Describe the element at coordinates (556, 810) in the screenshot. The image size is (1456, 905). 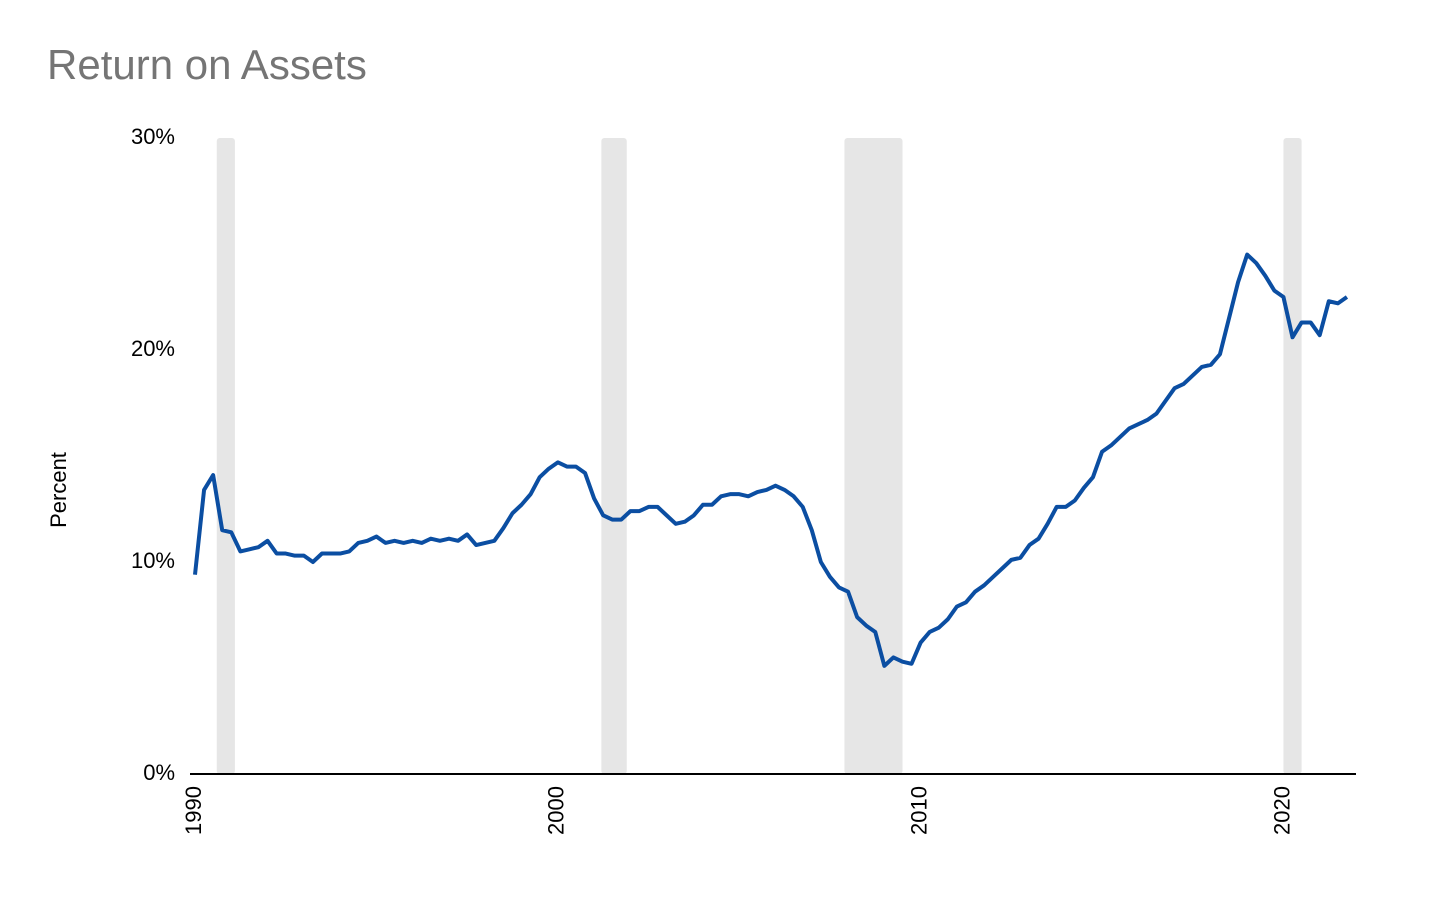
I see `x-tick-label: 2000` at that location.